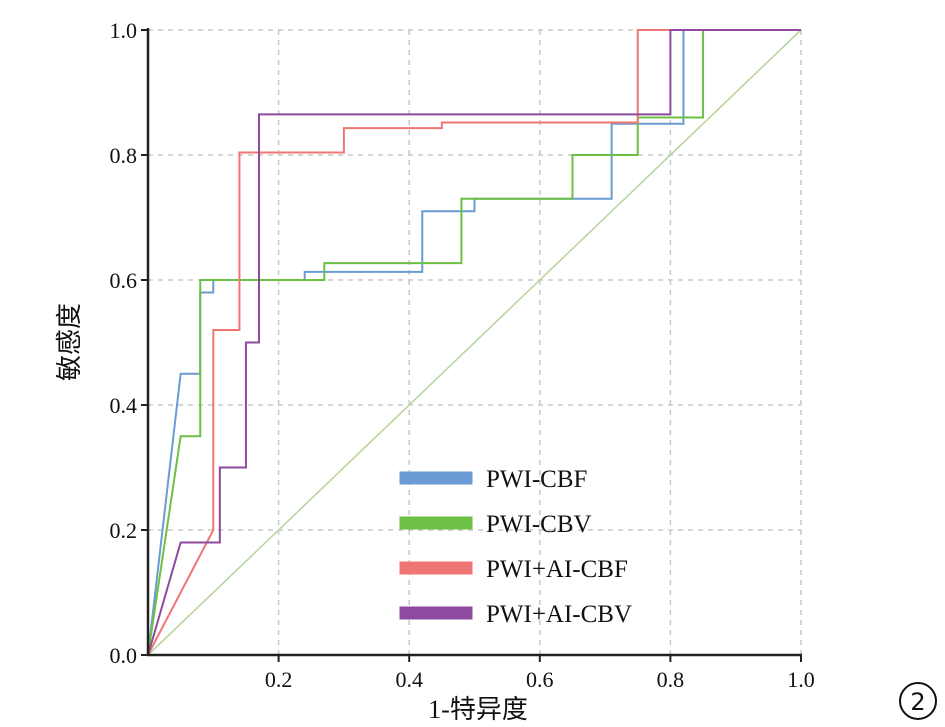  I want to click on panel-label-text: 2, so click(917, 702).